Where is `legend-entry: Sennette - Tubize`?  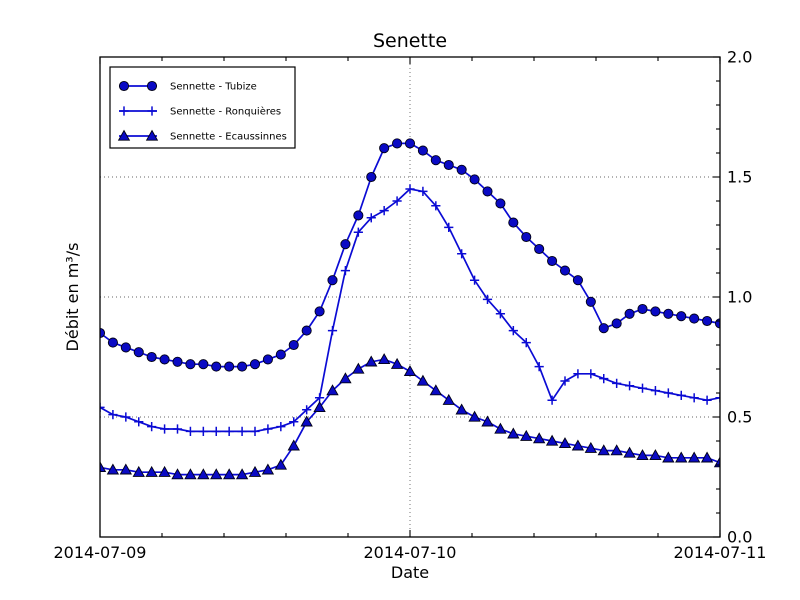
legend-entry: Sennette - Tubize is located at coordinates (187, 86).